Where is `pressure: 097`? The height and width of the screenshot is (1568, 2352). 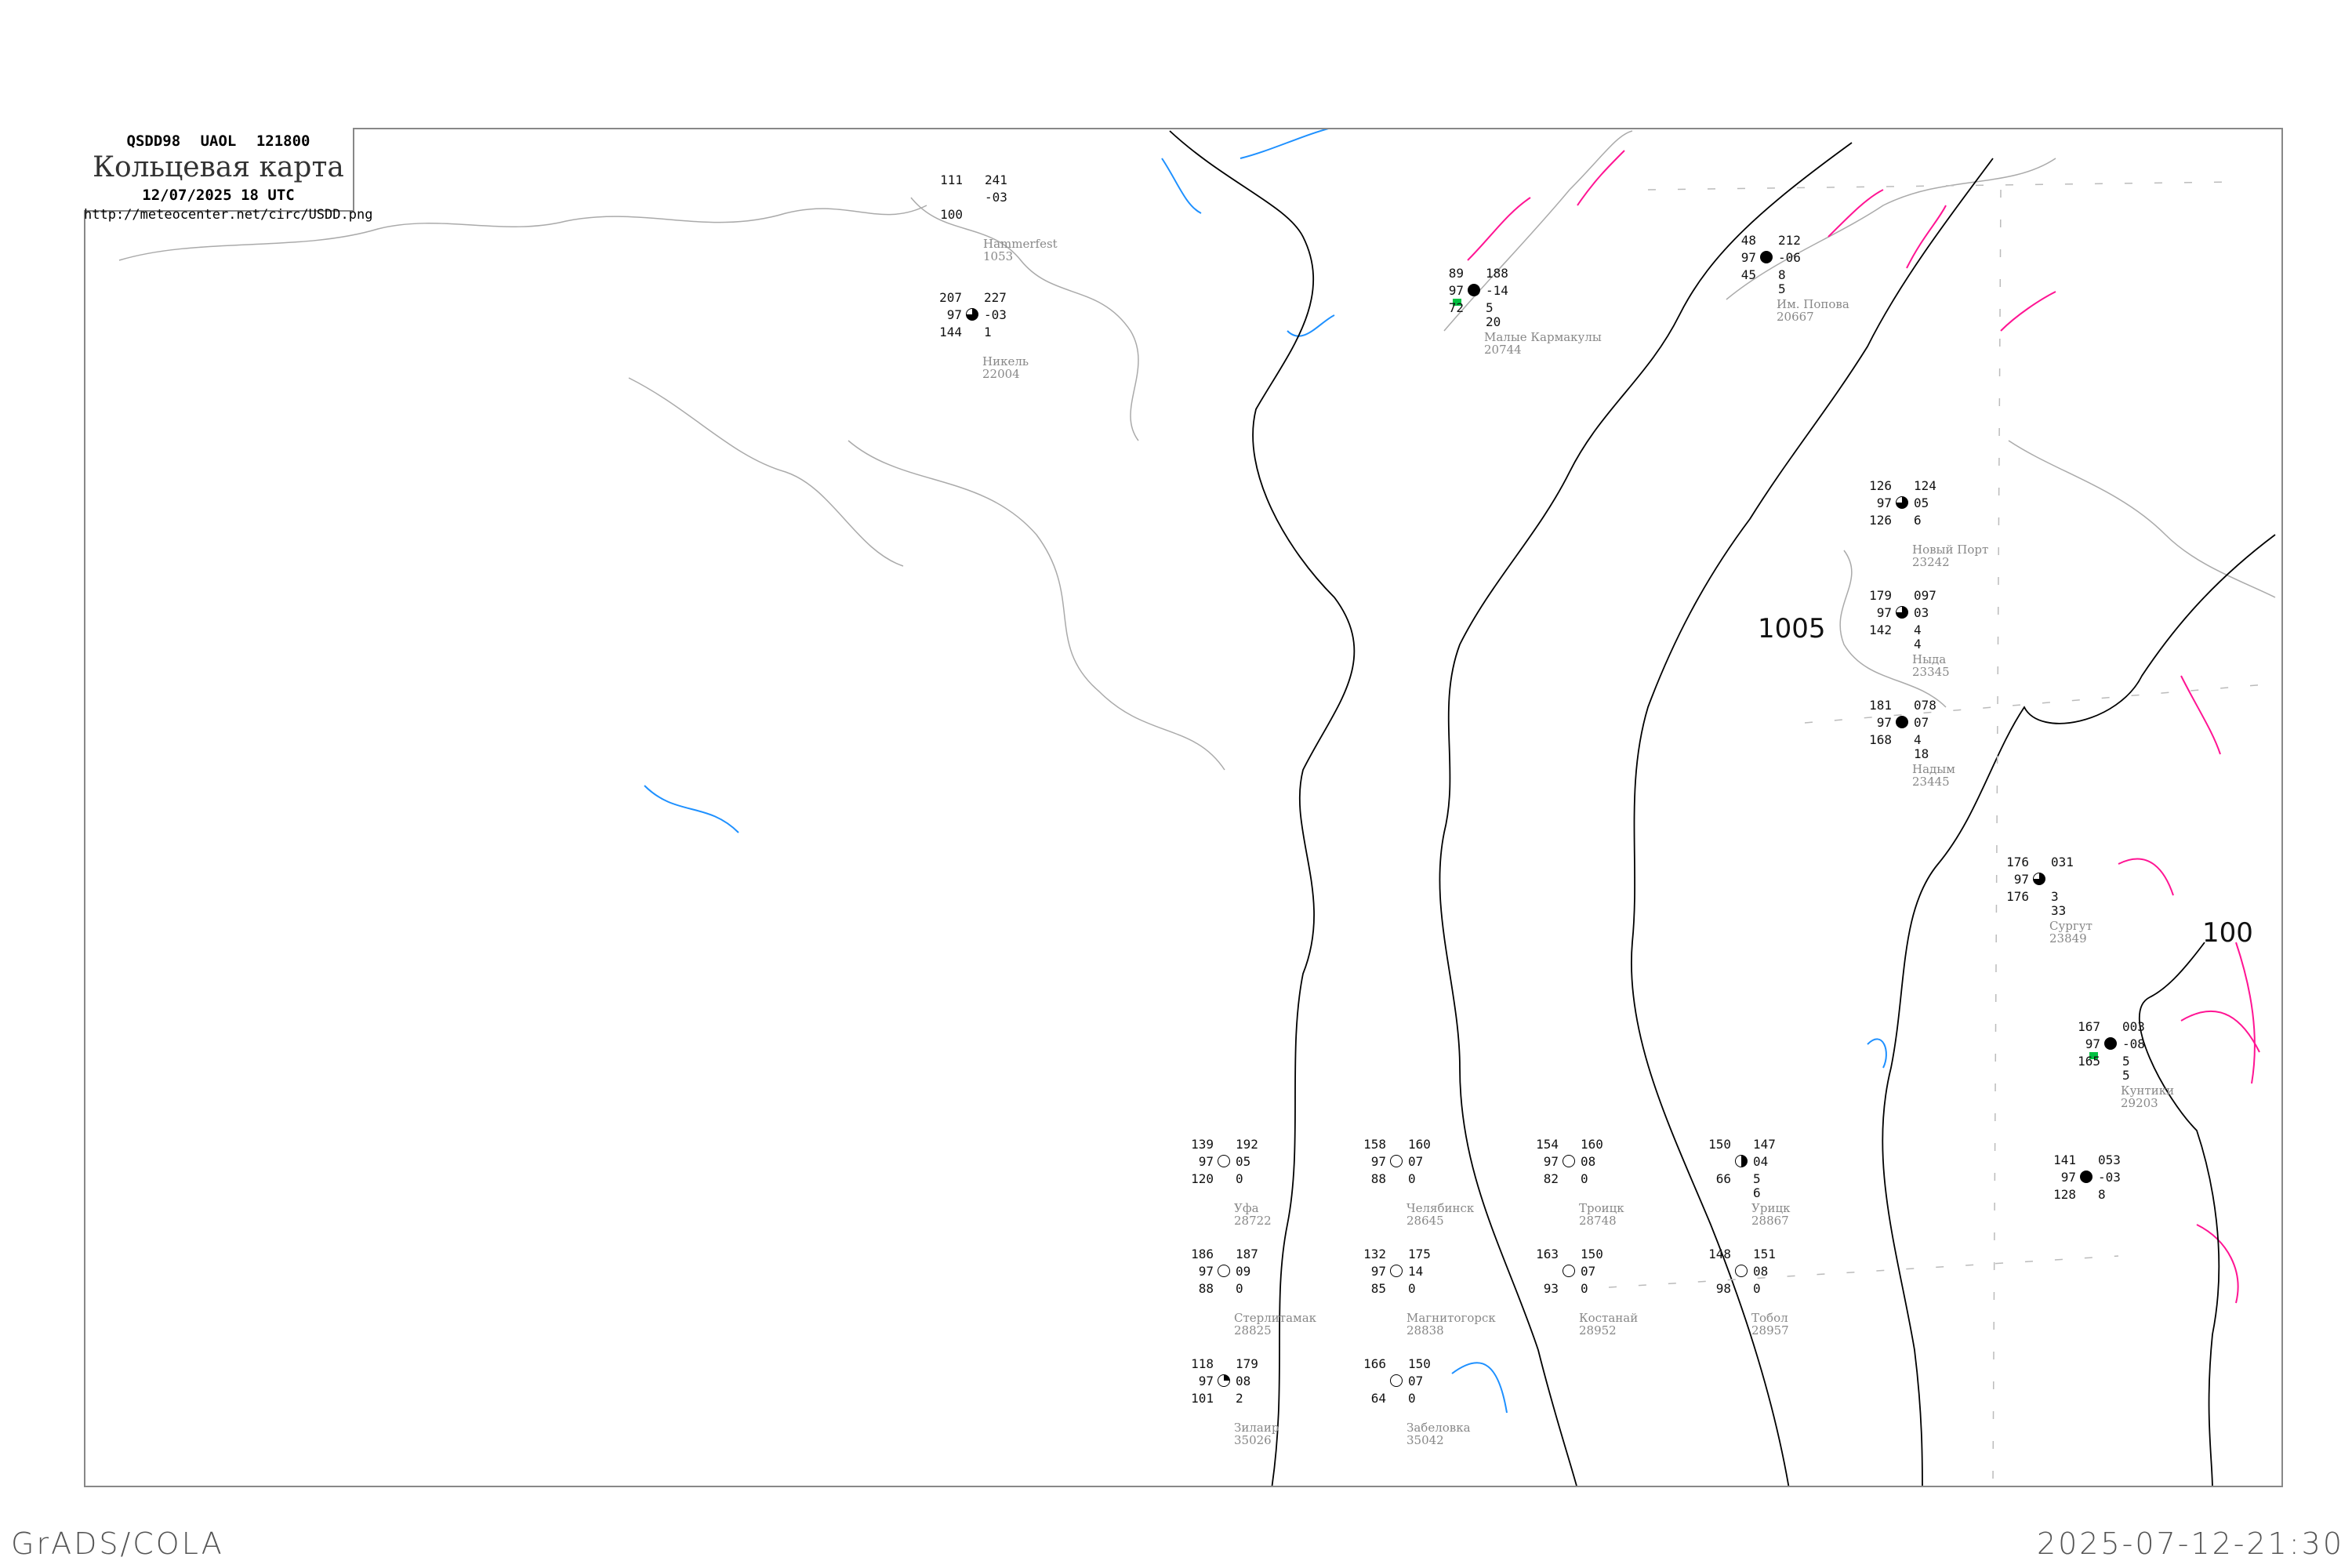 pressure: 097 is located at coordinates (1925, 595).